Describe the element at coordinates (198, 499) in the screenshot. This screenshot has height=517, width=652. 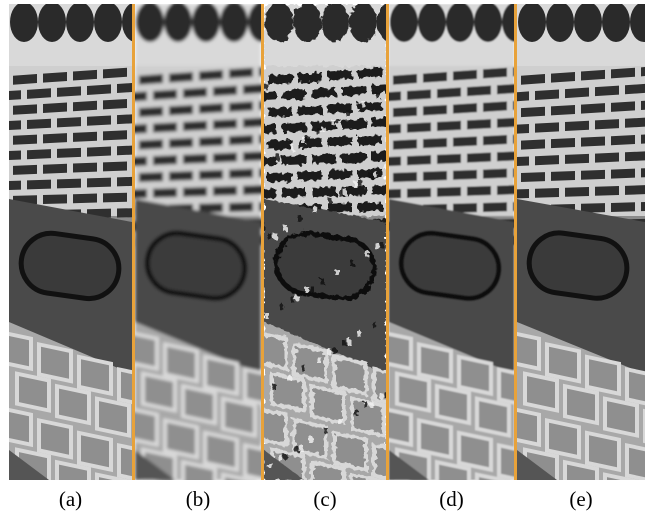
I see `panel-caption-b: (b)` at that location.